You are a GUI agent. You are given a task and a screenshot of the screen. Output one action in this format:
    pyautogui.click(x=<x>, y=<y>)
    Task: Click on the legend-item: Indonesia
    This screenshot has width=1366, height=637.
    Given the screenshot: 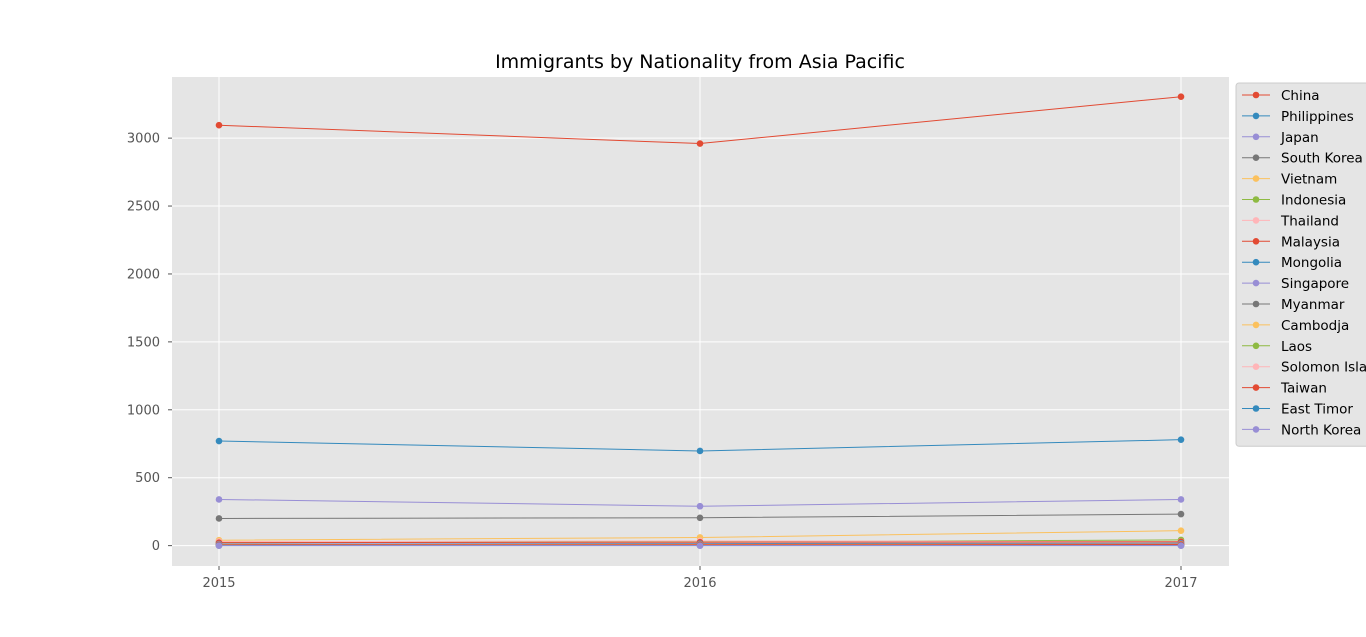 What is the action you would take?
    pyautogui.click(x=1294, y=201)
    